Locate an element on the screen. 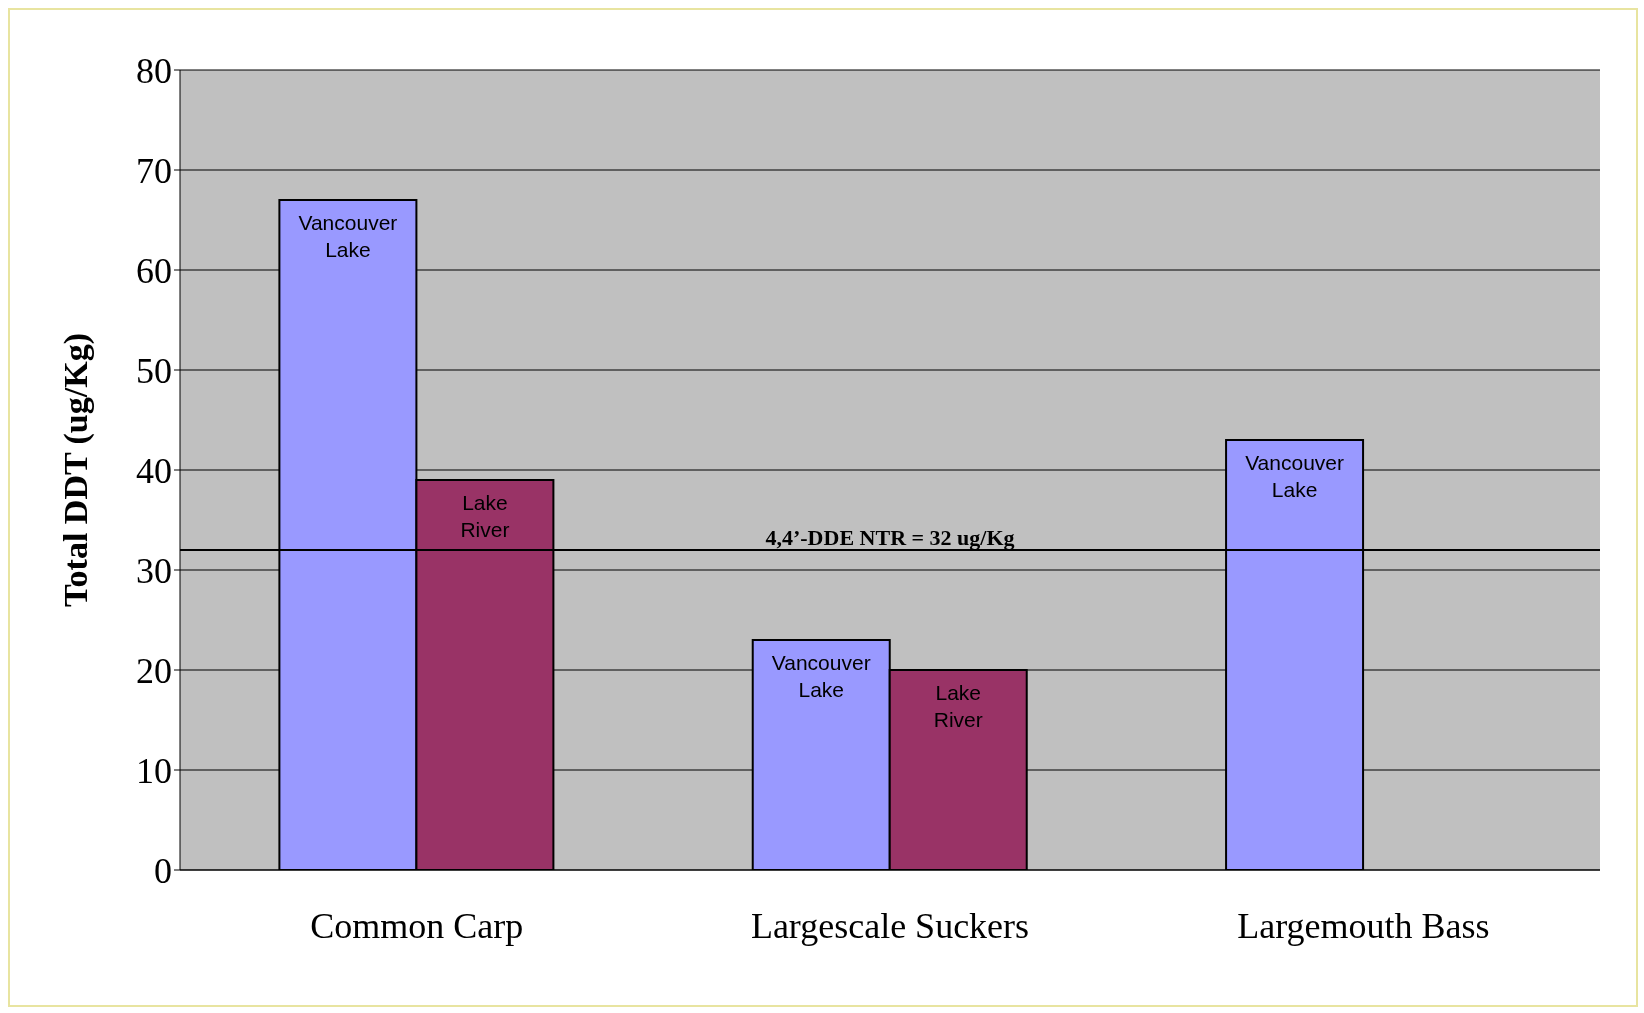 The height and width of the screenshot is (1013, 1644). y-tick-label: 30 is located at coordinates (154, 570).